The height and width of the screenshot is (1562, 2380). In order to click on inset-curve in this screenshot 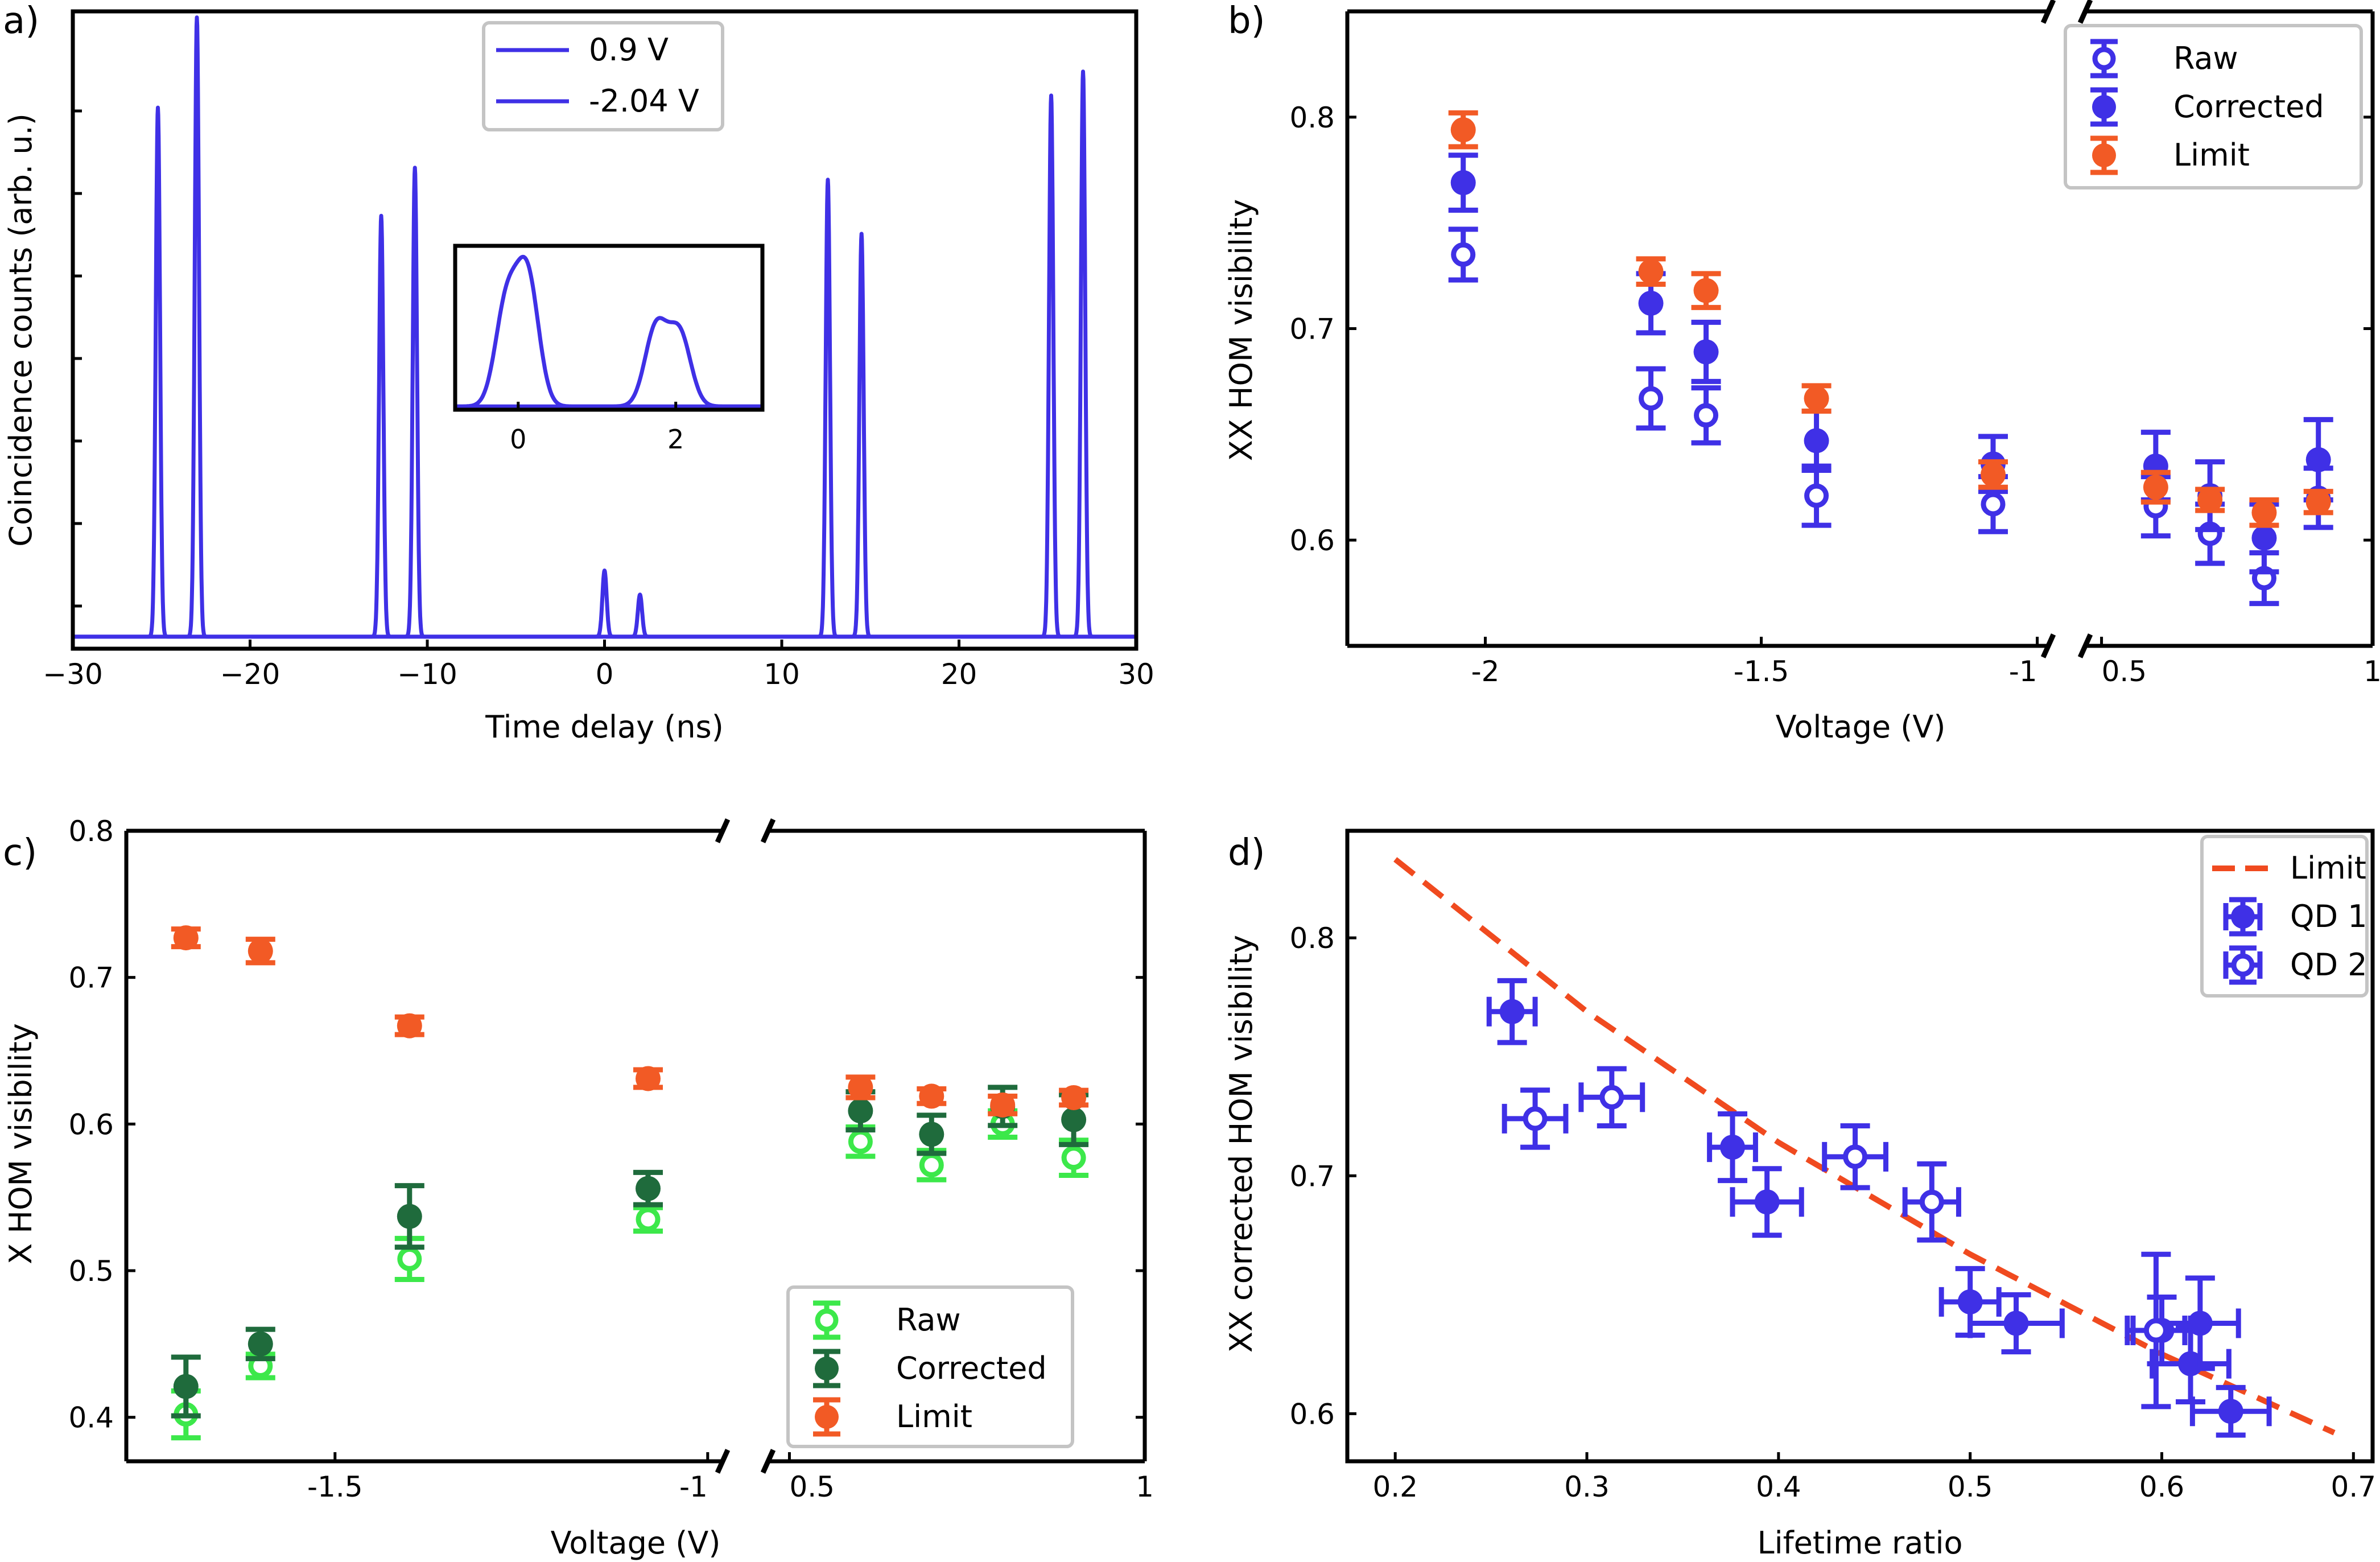, I will do `click(608, 362)`.